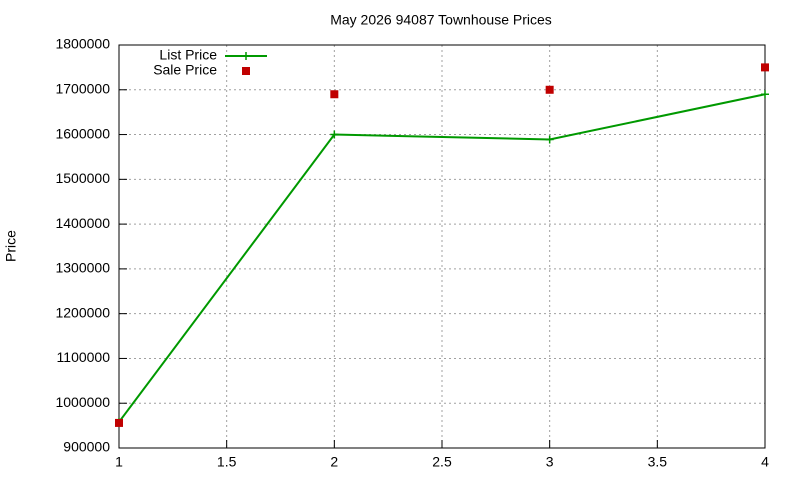 This screenshot has width=800, height=480. I want to click on y-tick-label: 1200000, so click(82, 312).